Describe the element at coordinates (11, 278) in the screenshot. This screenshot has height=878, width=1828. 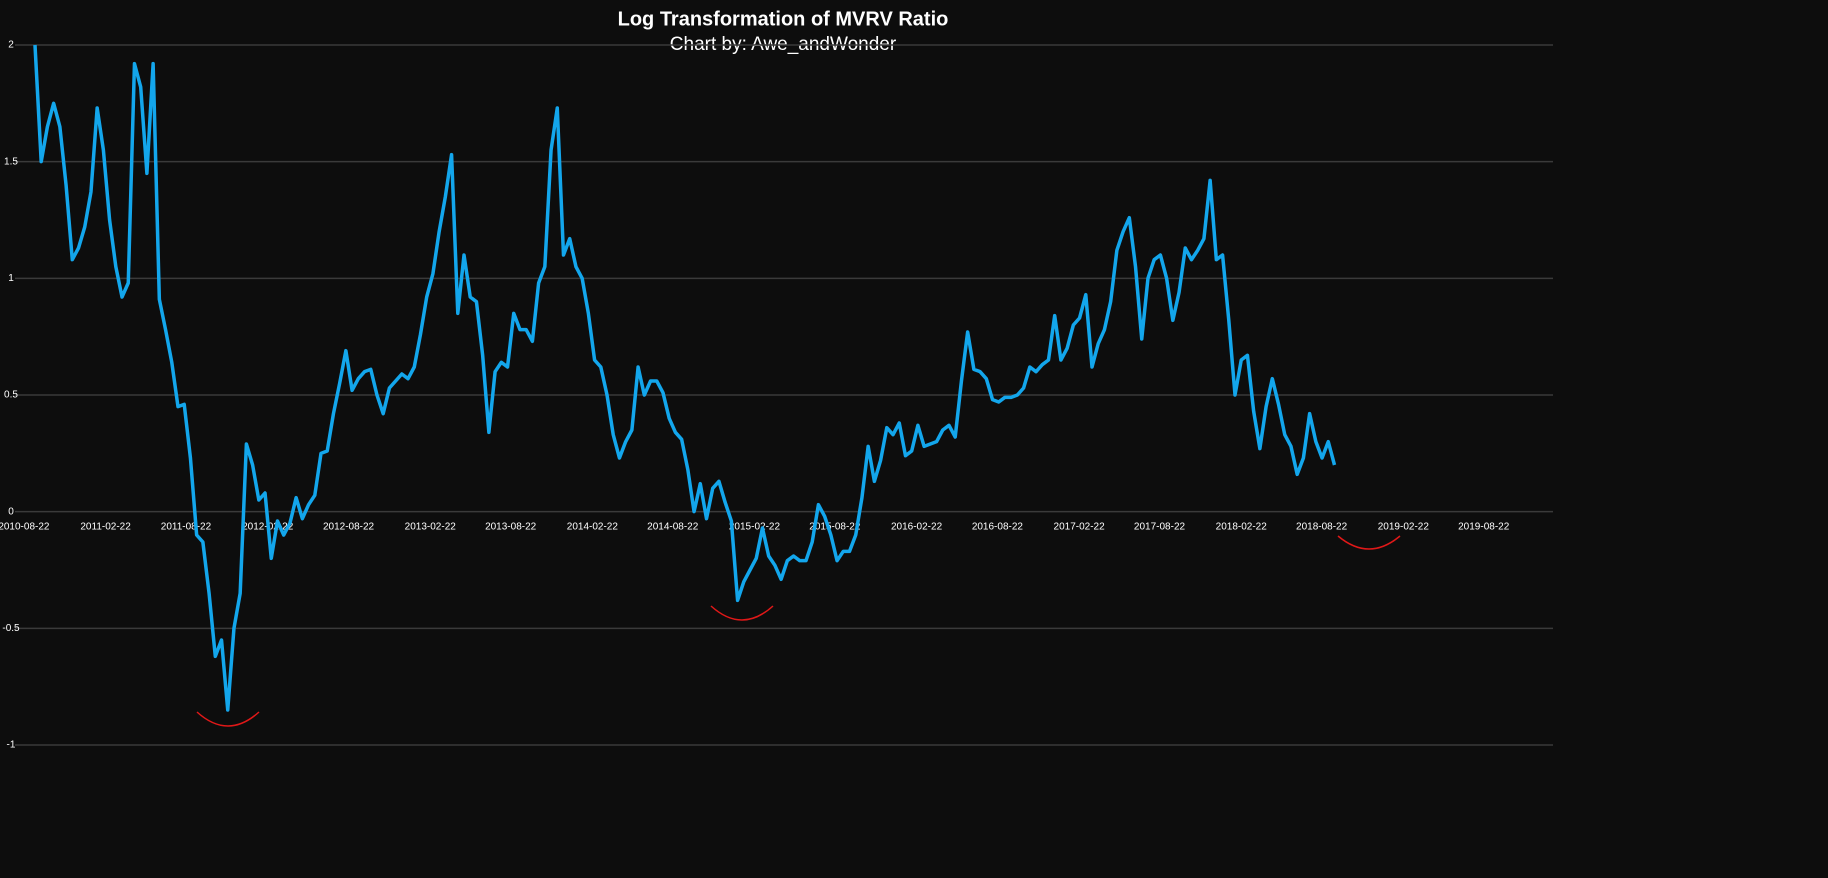
I see `y-tick-label: 1` at that location.